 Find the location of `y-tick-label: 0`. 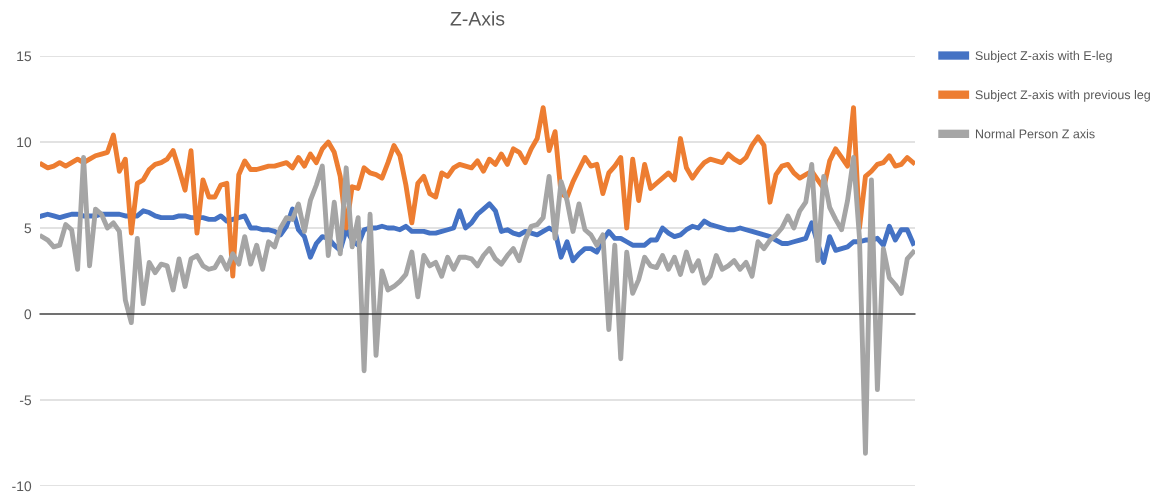

y-tick-label: 0 is located at coordinates (28, 314).